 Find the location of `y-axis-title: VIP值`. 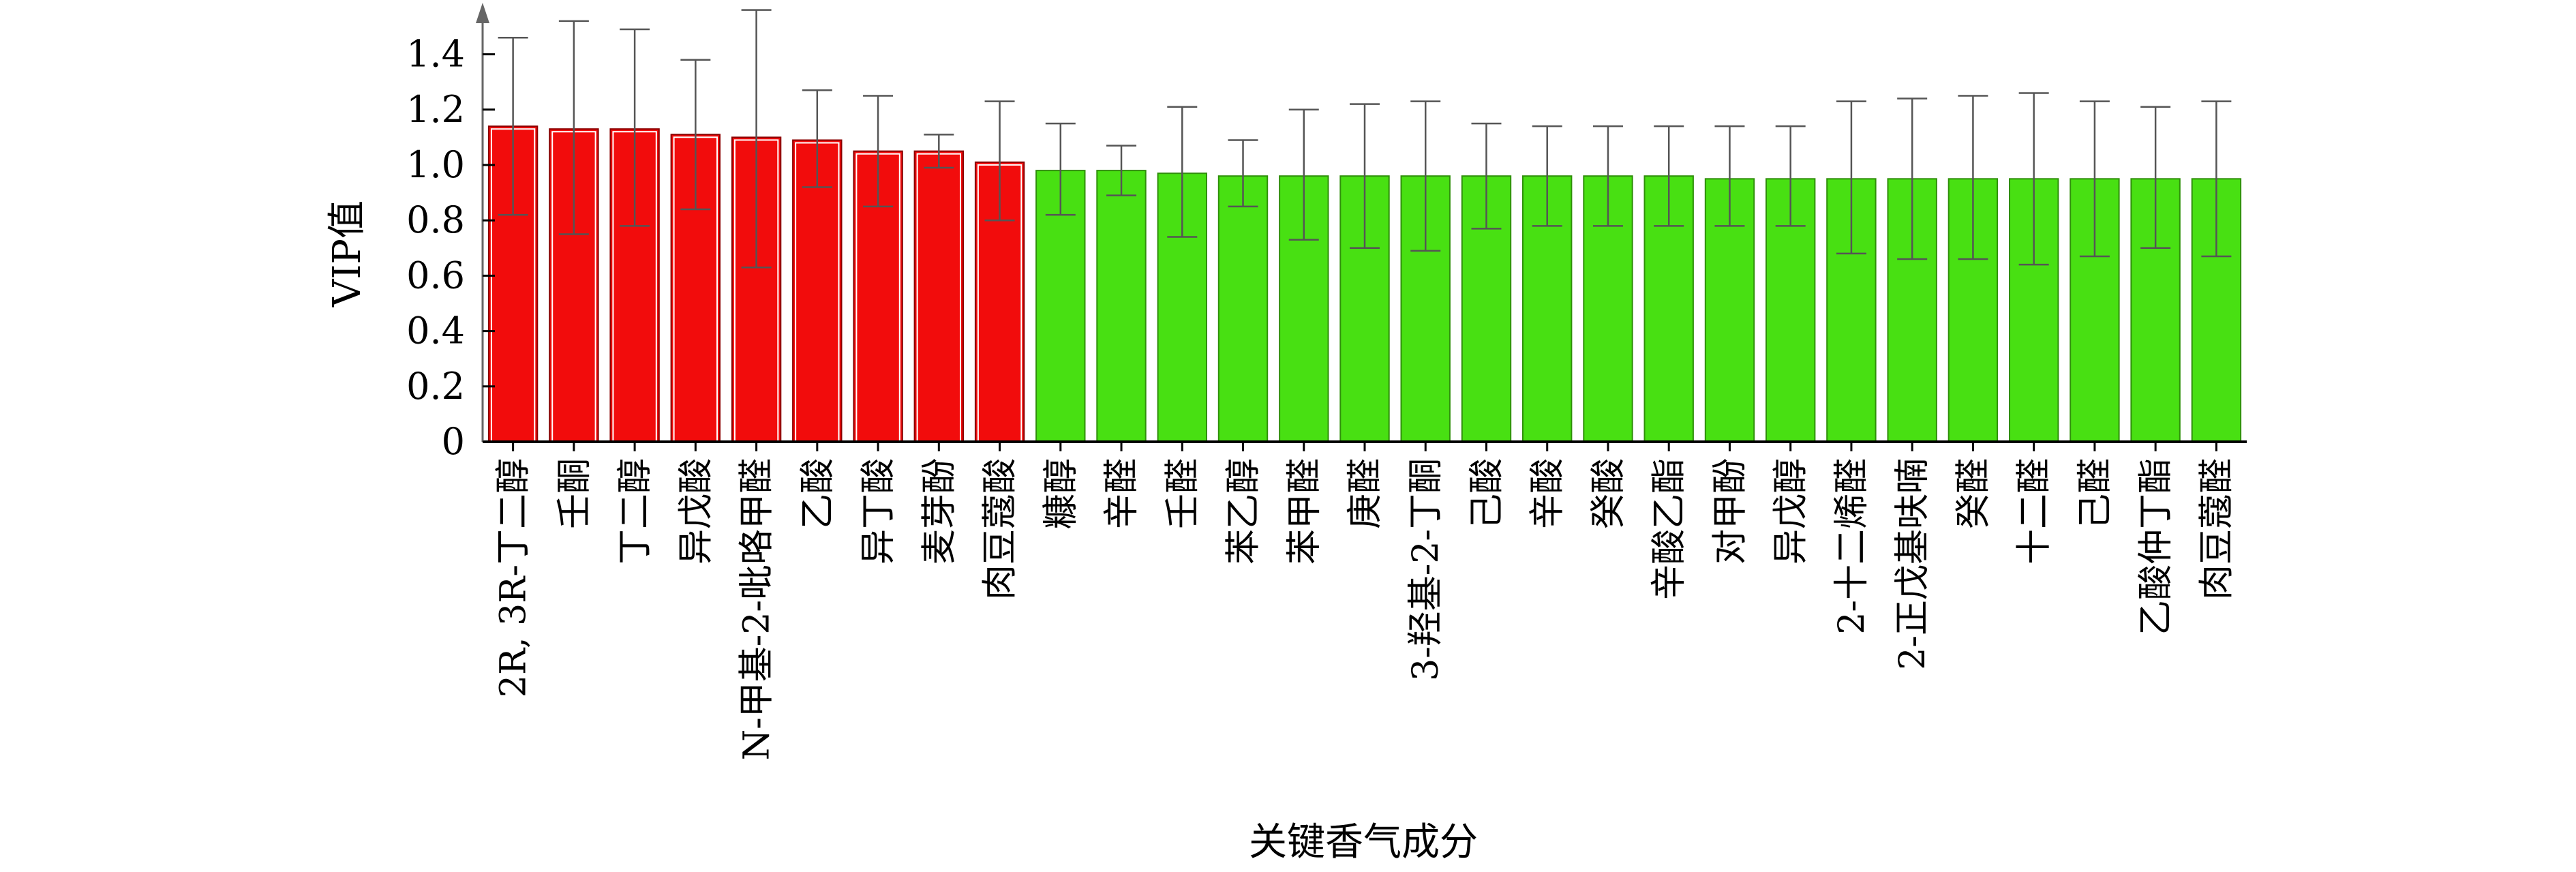

y-axis-title: VIP值 is located at coordinates (347, 253).